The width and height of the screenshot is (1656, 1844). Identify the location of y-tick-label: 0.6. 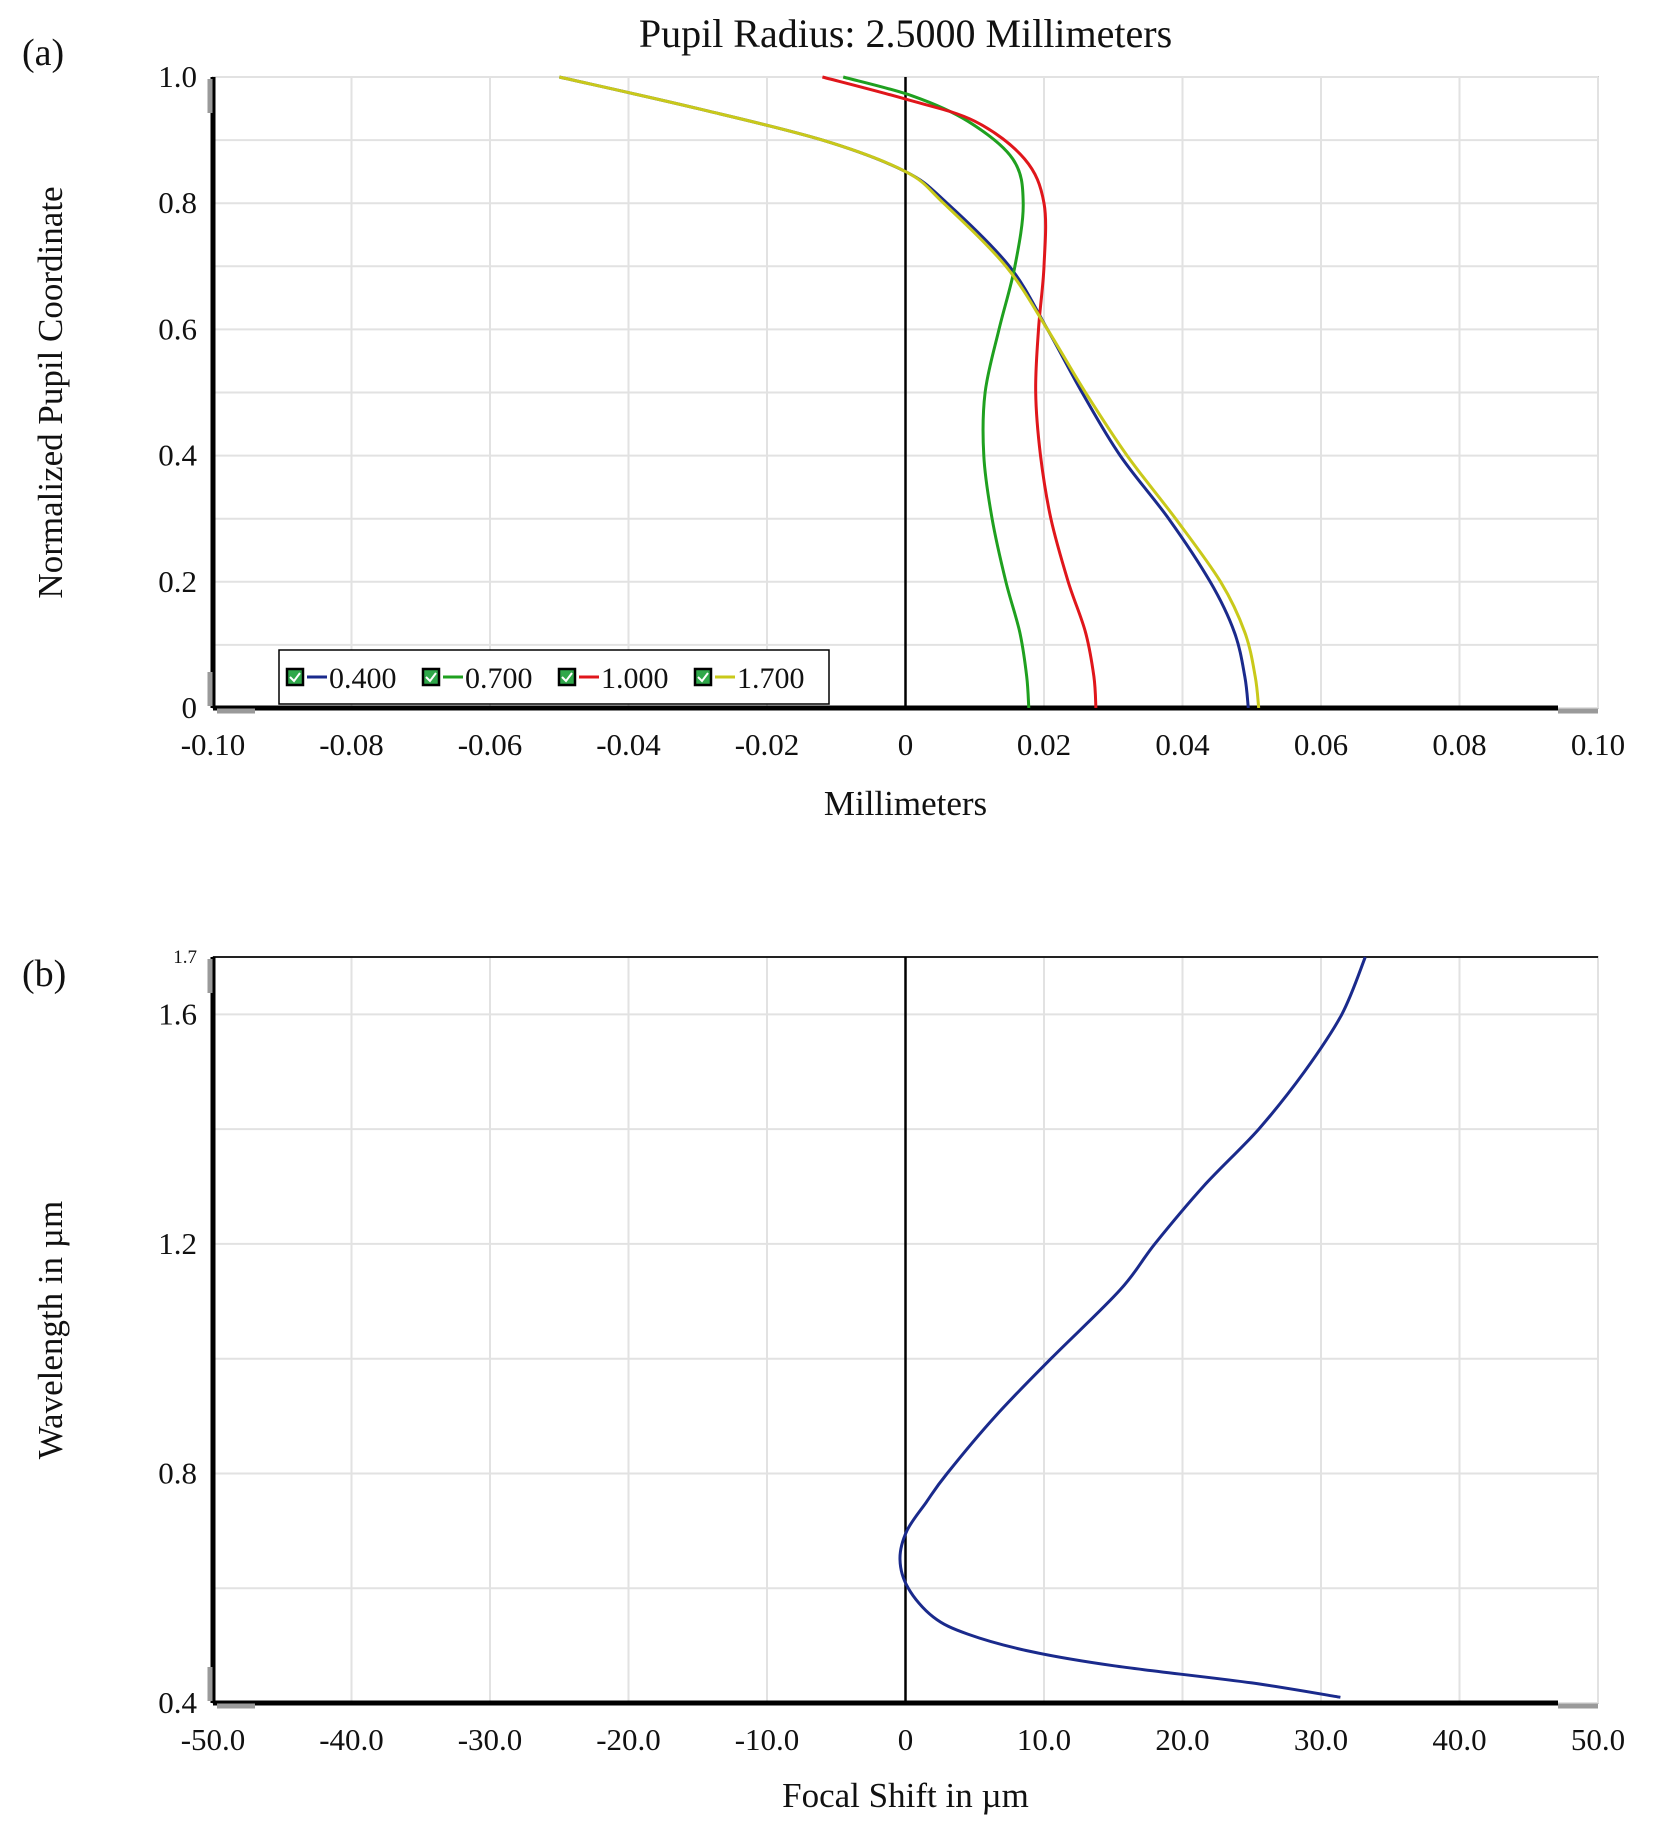
(177, 328).